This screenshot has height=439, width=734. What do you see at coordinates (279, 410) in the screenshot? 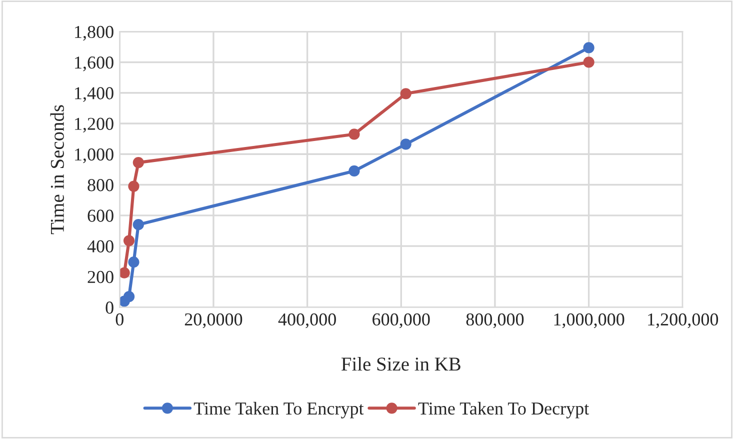
I see `legend-label: Time Taken To Encrypt` at bounding box center [279, 410].